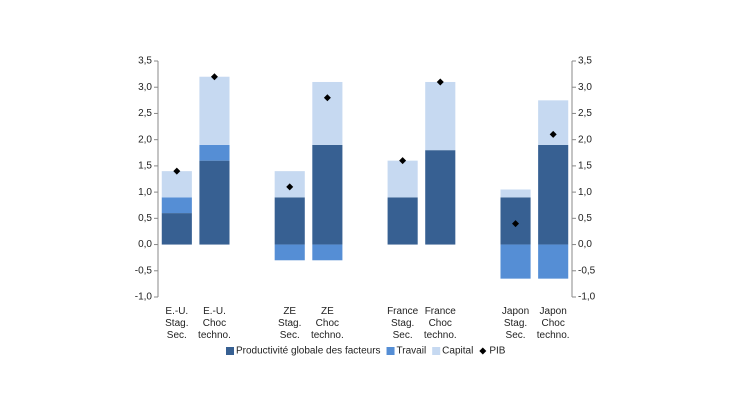 The width and height of the screenshot is (730, 410). What do you see at coordinates (585, 192) in the screenshot?
I see `y2-tick-label: 1,0` at bounding box center [585, 192].